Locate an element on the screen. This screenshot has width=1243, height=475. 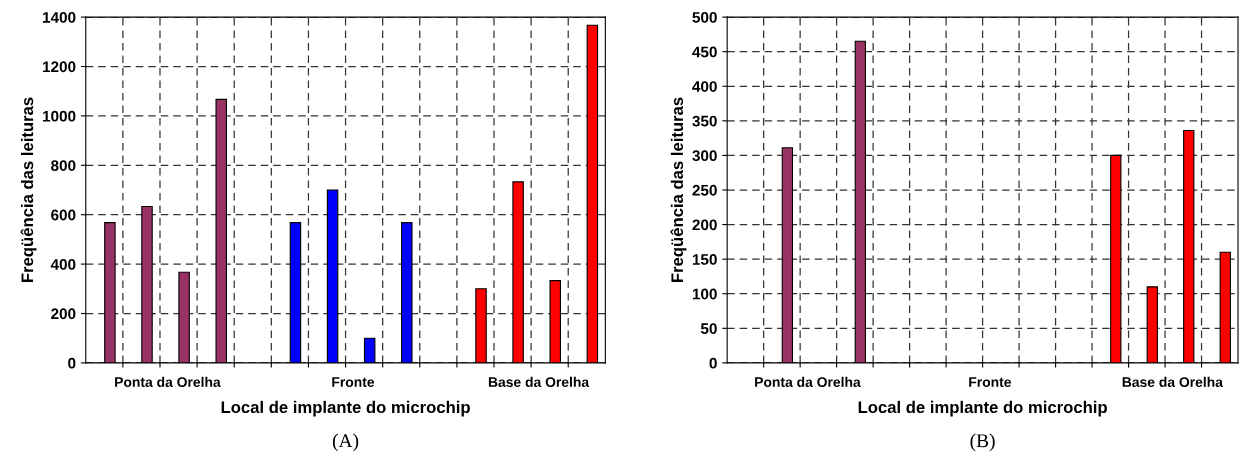
y-tick-label: 1200 is located at coordinates (59, 67).